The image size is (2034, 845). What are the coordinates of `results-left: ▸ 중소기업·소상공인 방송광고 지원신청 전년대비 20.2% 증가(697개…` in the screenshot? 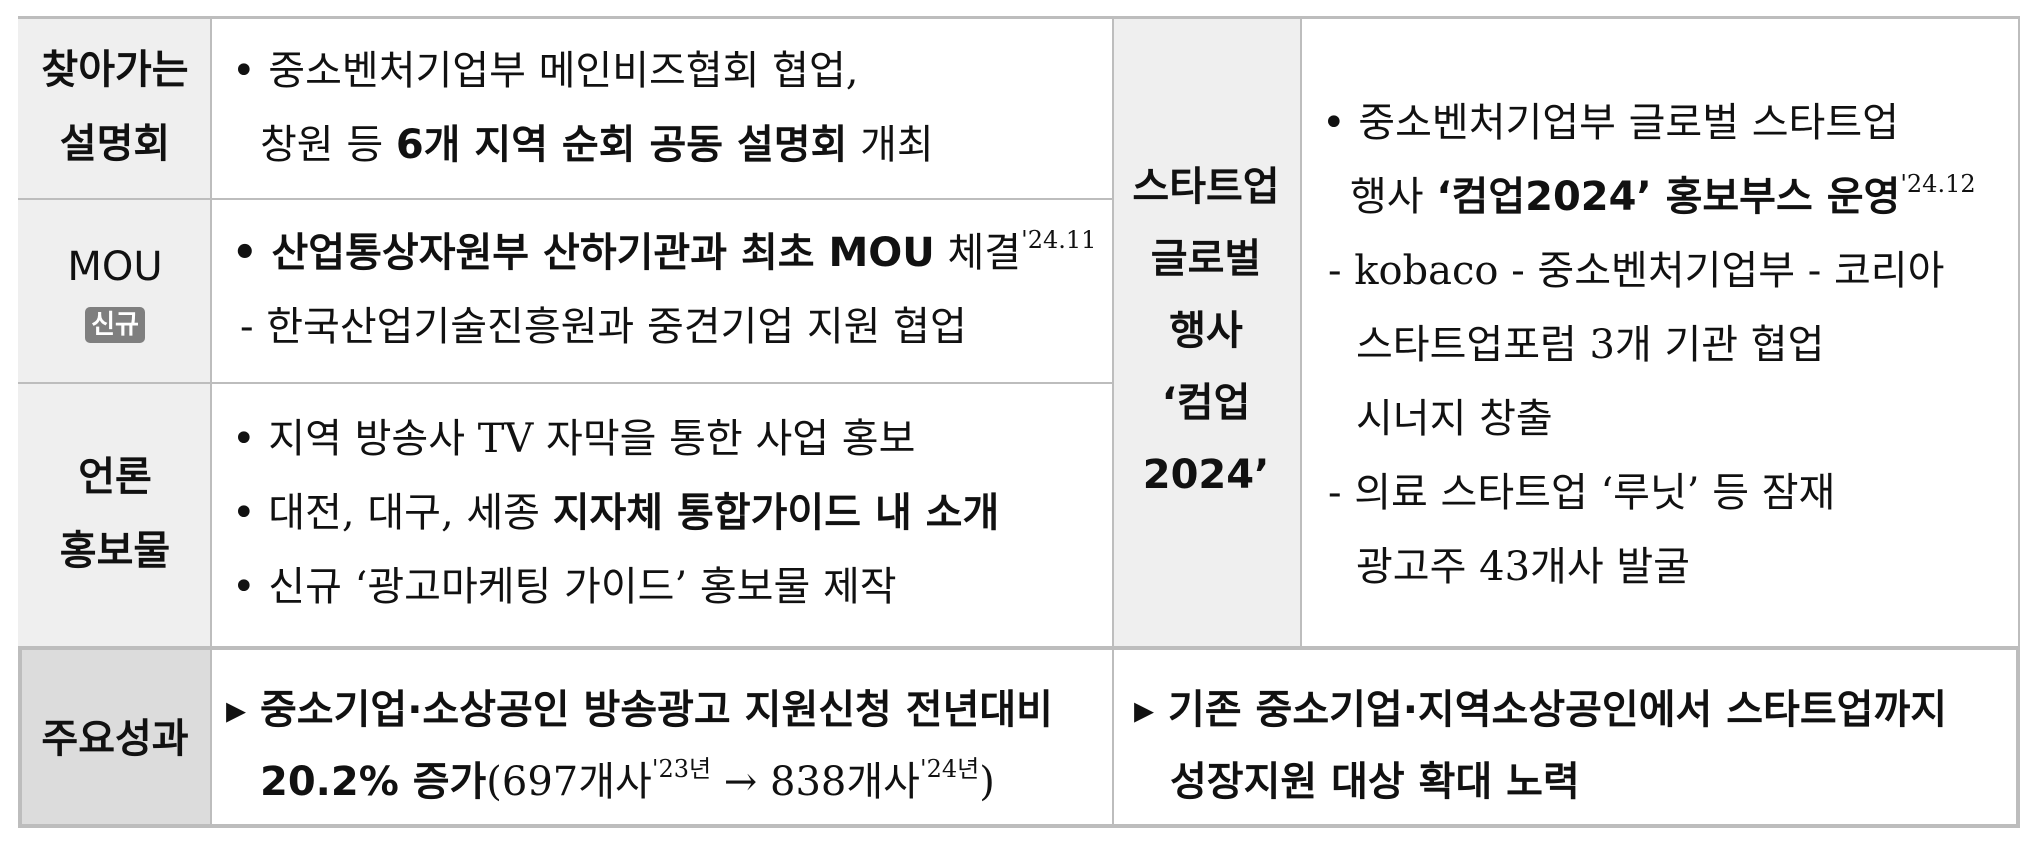 It's located at (662, 749).